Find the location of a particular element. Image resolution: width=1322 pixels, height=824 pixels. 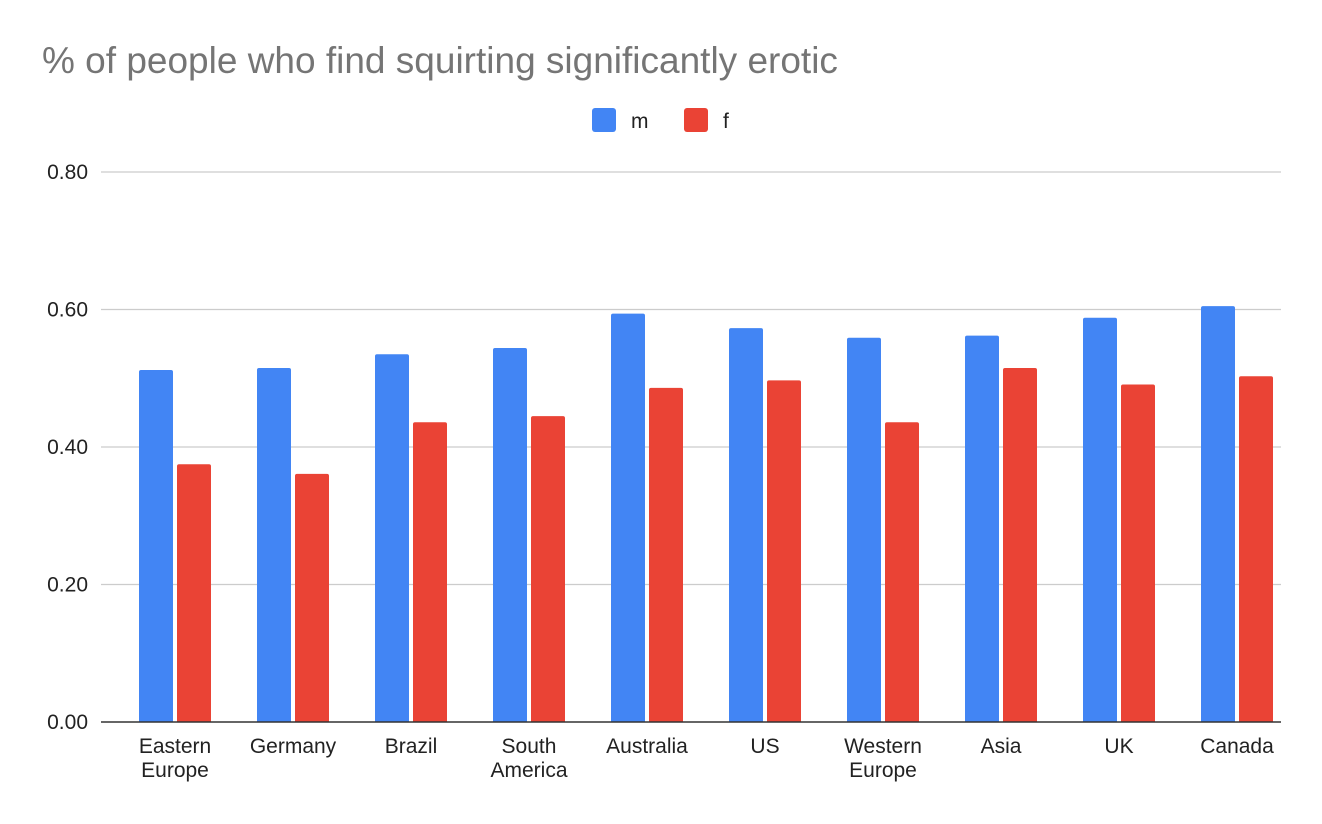

x-tick-label-line: Germany is located at coordinates (293, 746).